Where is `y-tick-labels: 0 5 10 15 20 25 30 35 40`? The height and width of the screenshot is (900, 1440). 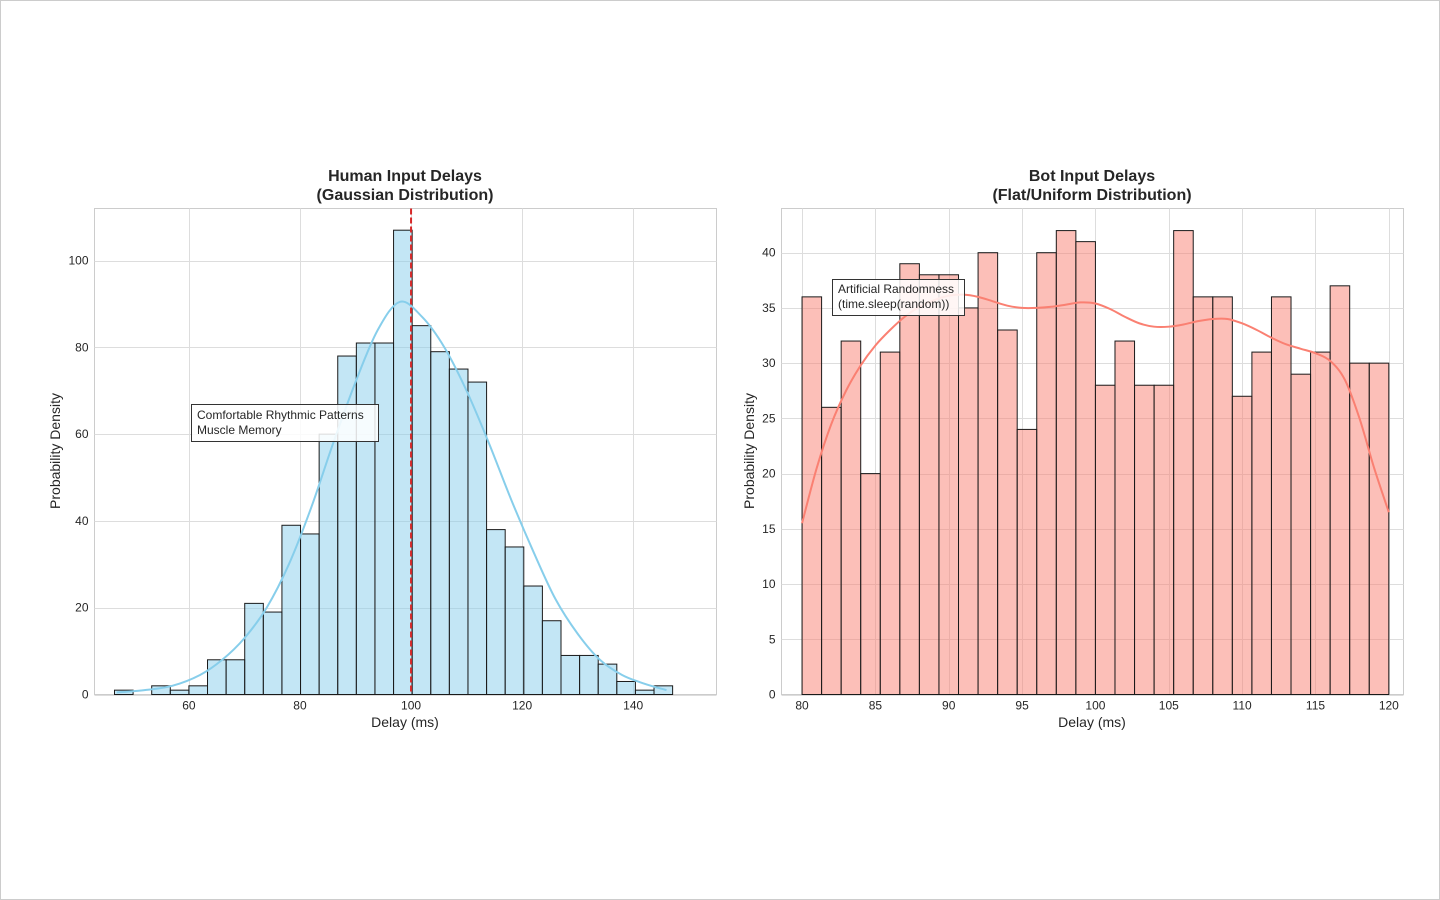 y-tick-labels: 0 5 10 15 20 25 30 35 40 is located at coordinates (769, 474).